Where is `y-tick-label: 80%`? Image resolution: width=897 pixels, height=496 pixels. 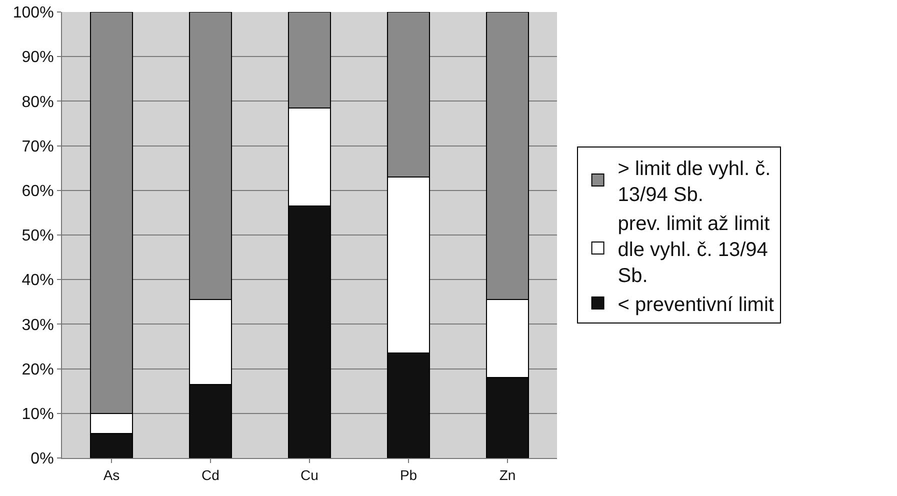 y-tick-label: 80% is located at coordinates (38, 102).